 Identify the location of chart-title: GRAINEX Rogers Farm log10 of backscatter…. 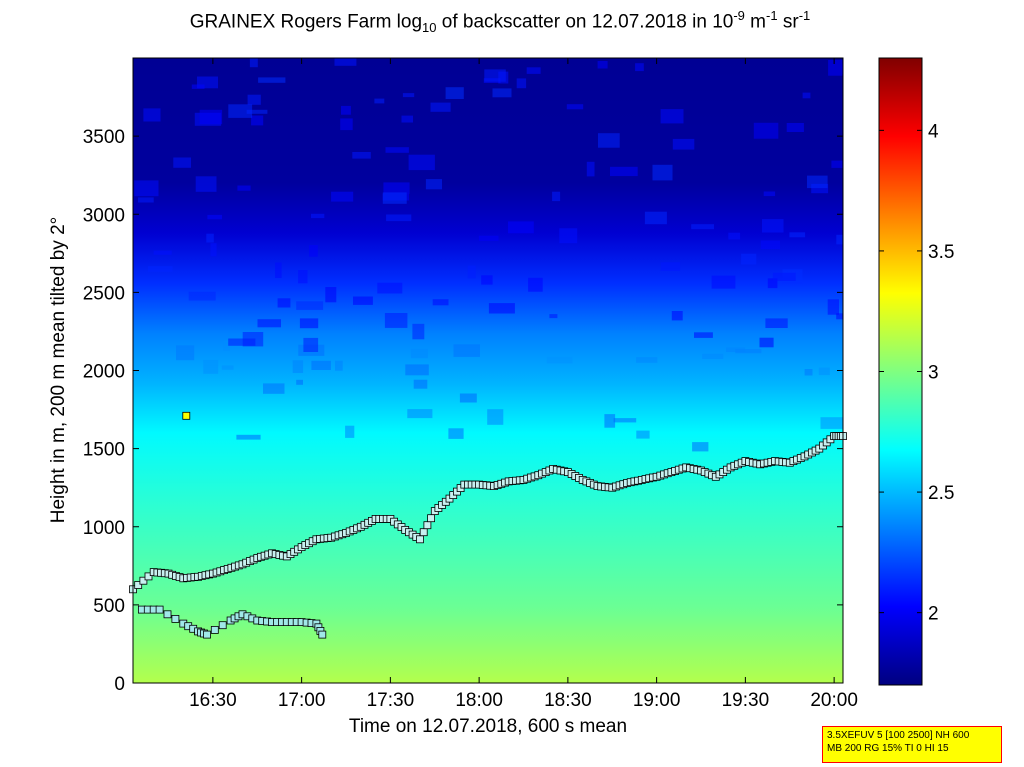
(500, 21).